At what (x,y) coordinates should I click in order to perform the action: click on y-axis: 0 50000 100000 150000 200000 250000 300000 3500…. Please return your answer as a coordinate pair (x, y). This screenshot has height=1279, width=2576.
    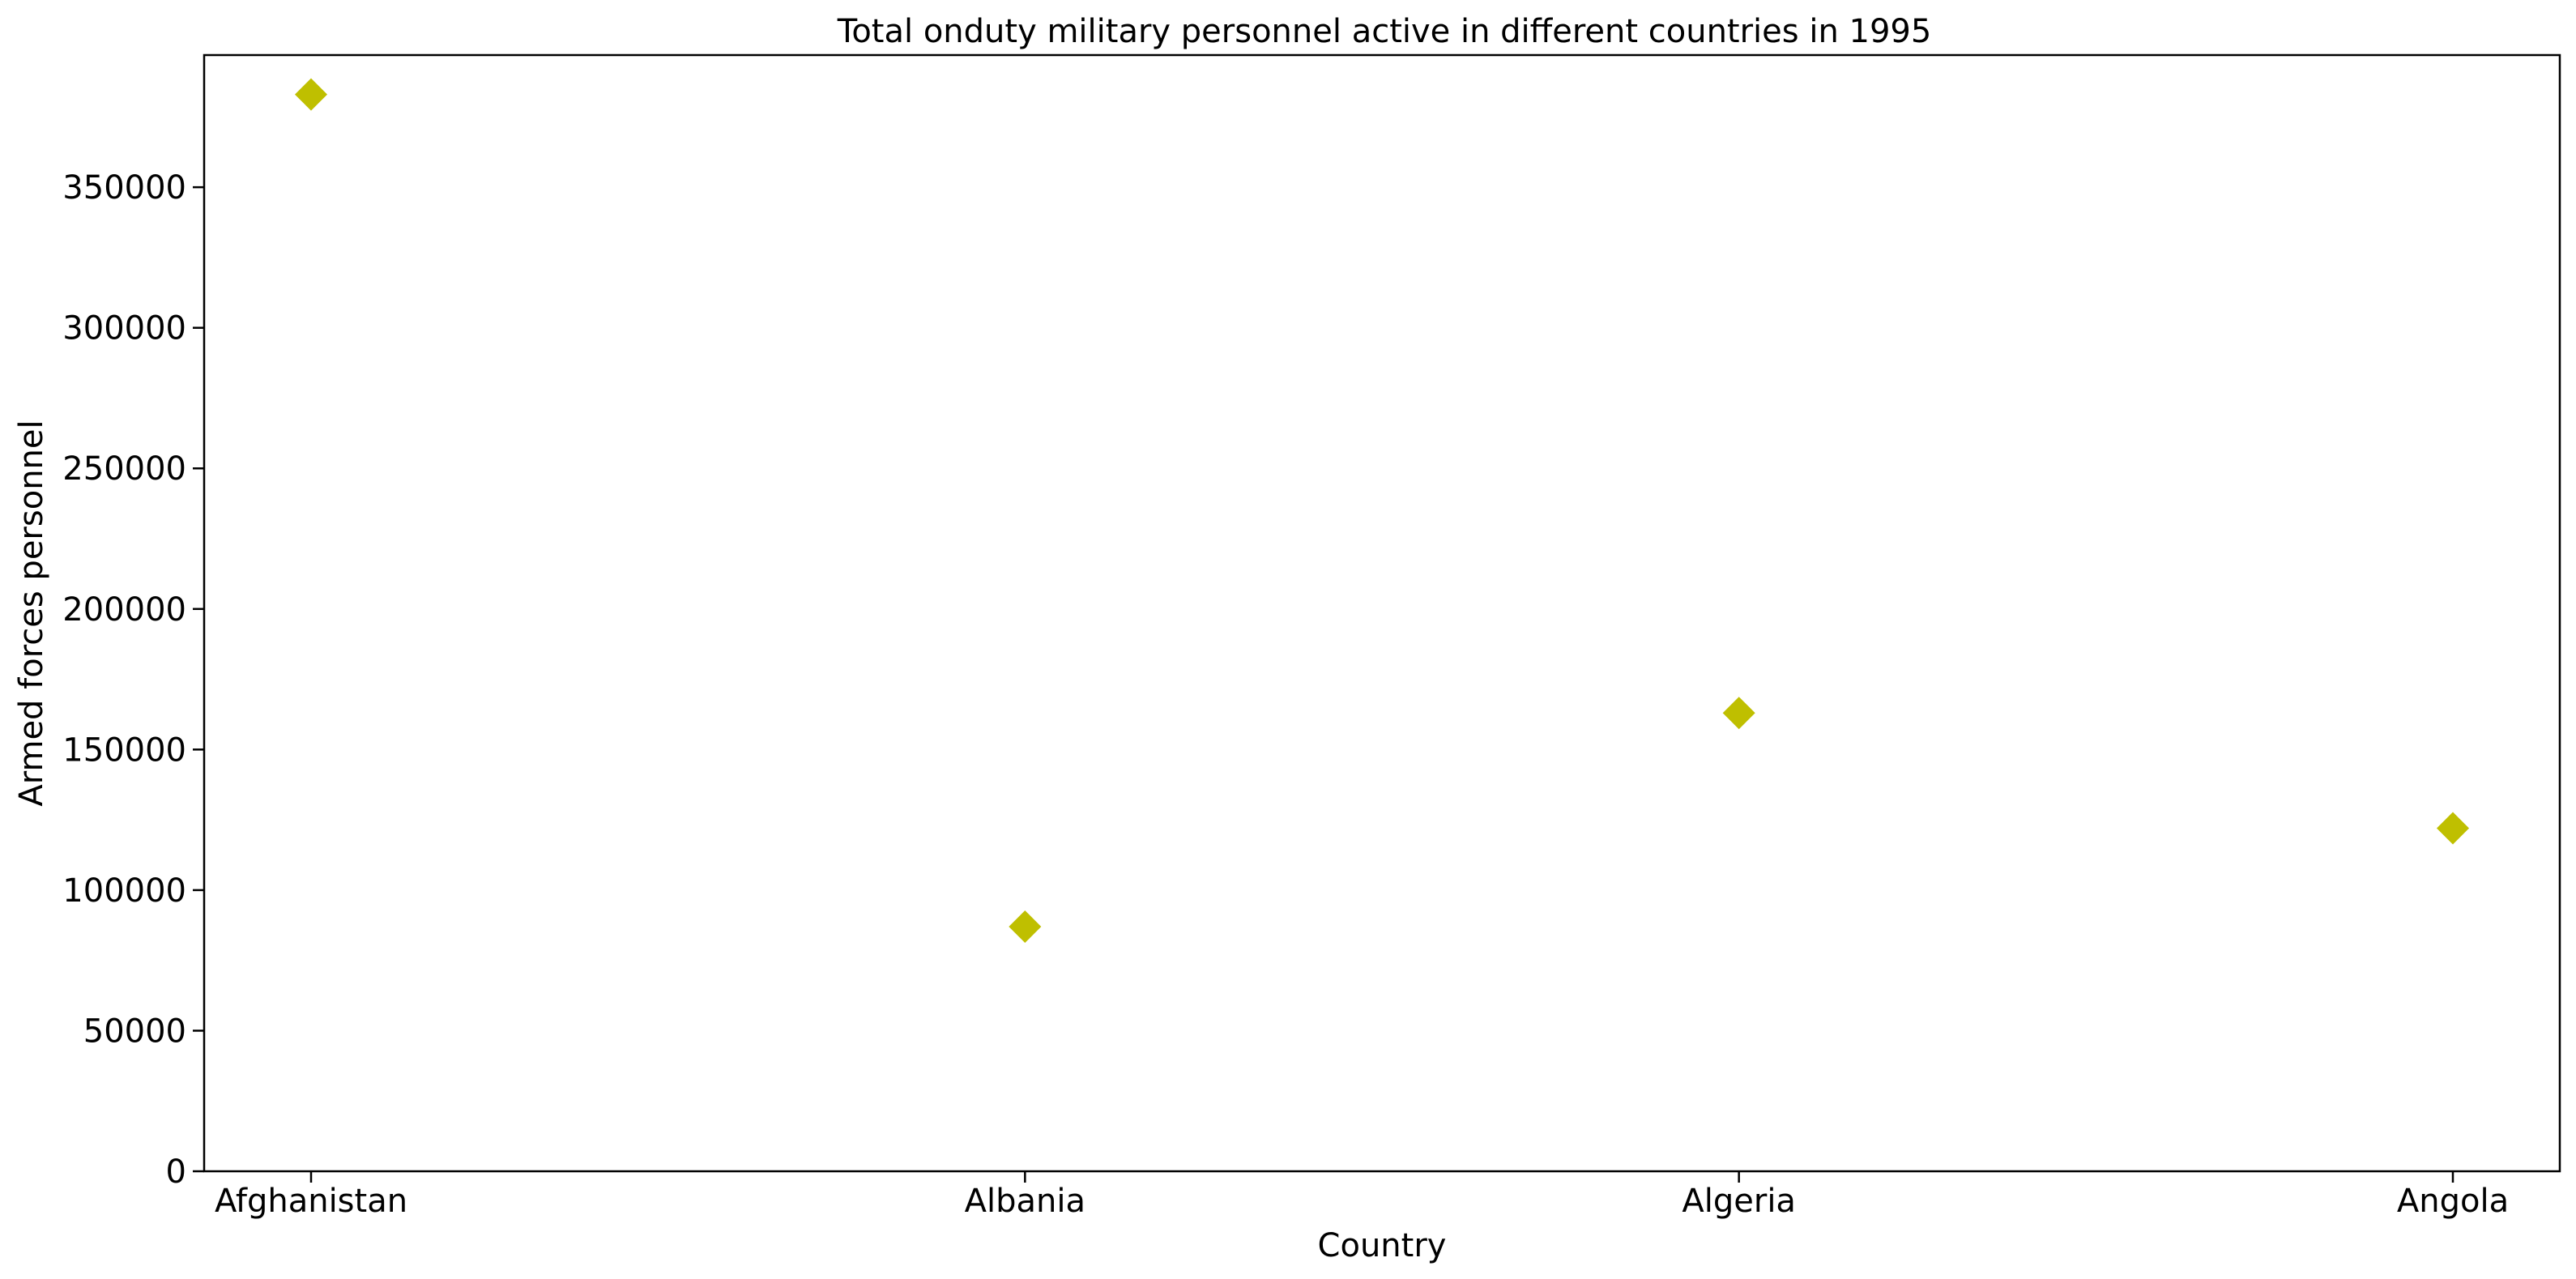
    Looking at the image, I should click on (133, 680).